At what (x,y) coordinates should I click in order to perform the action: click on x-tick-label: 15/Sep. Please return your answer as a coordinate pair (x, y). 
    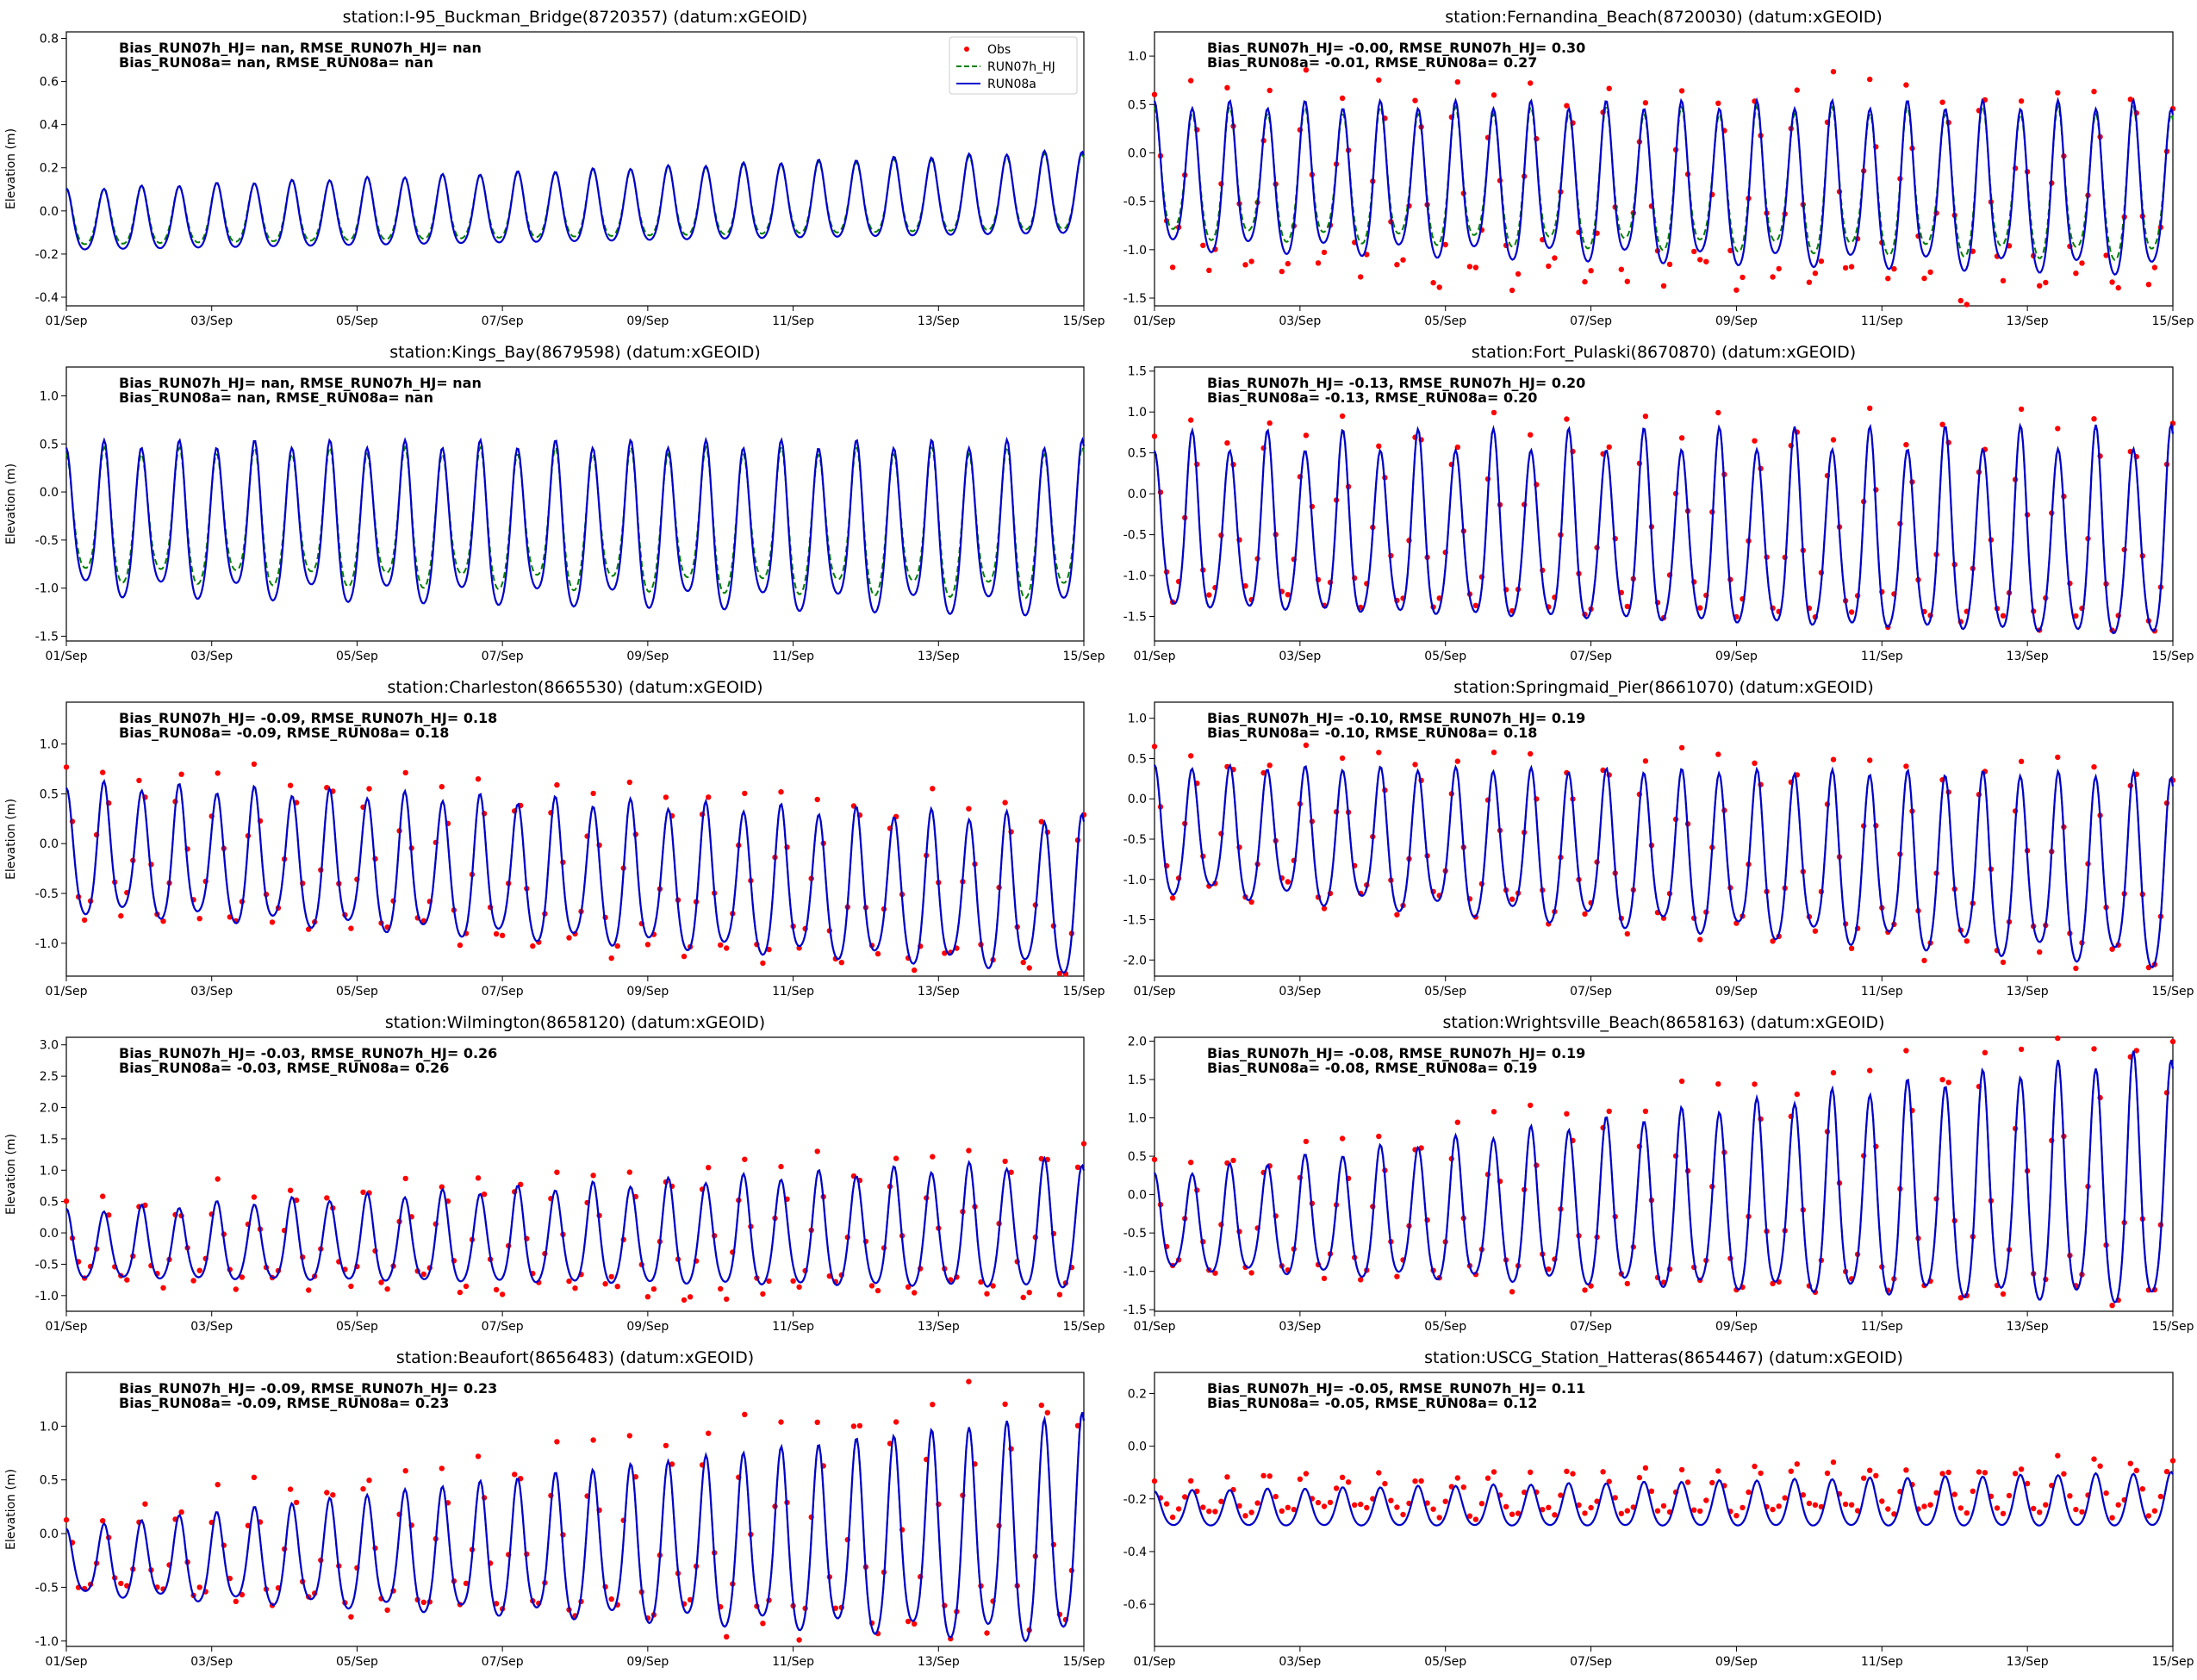
    Looking at the image, I should click on (2173, 657).